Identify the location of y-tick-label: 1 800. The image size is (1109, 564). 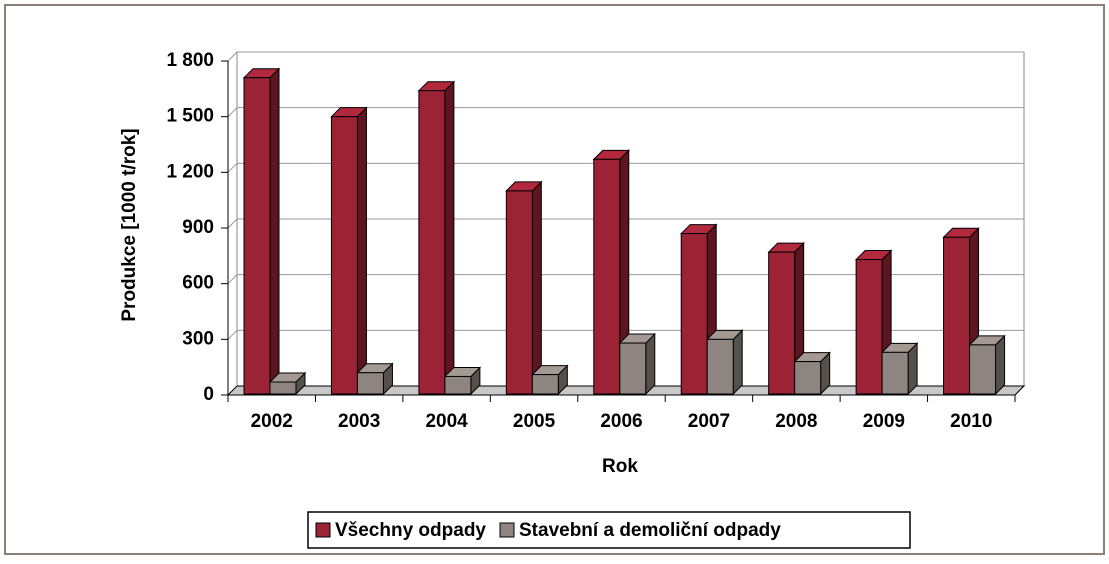
(190, 60).